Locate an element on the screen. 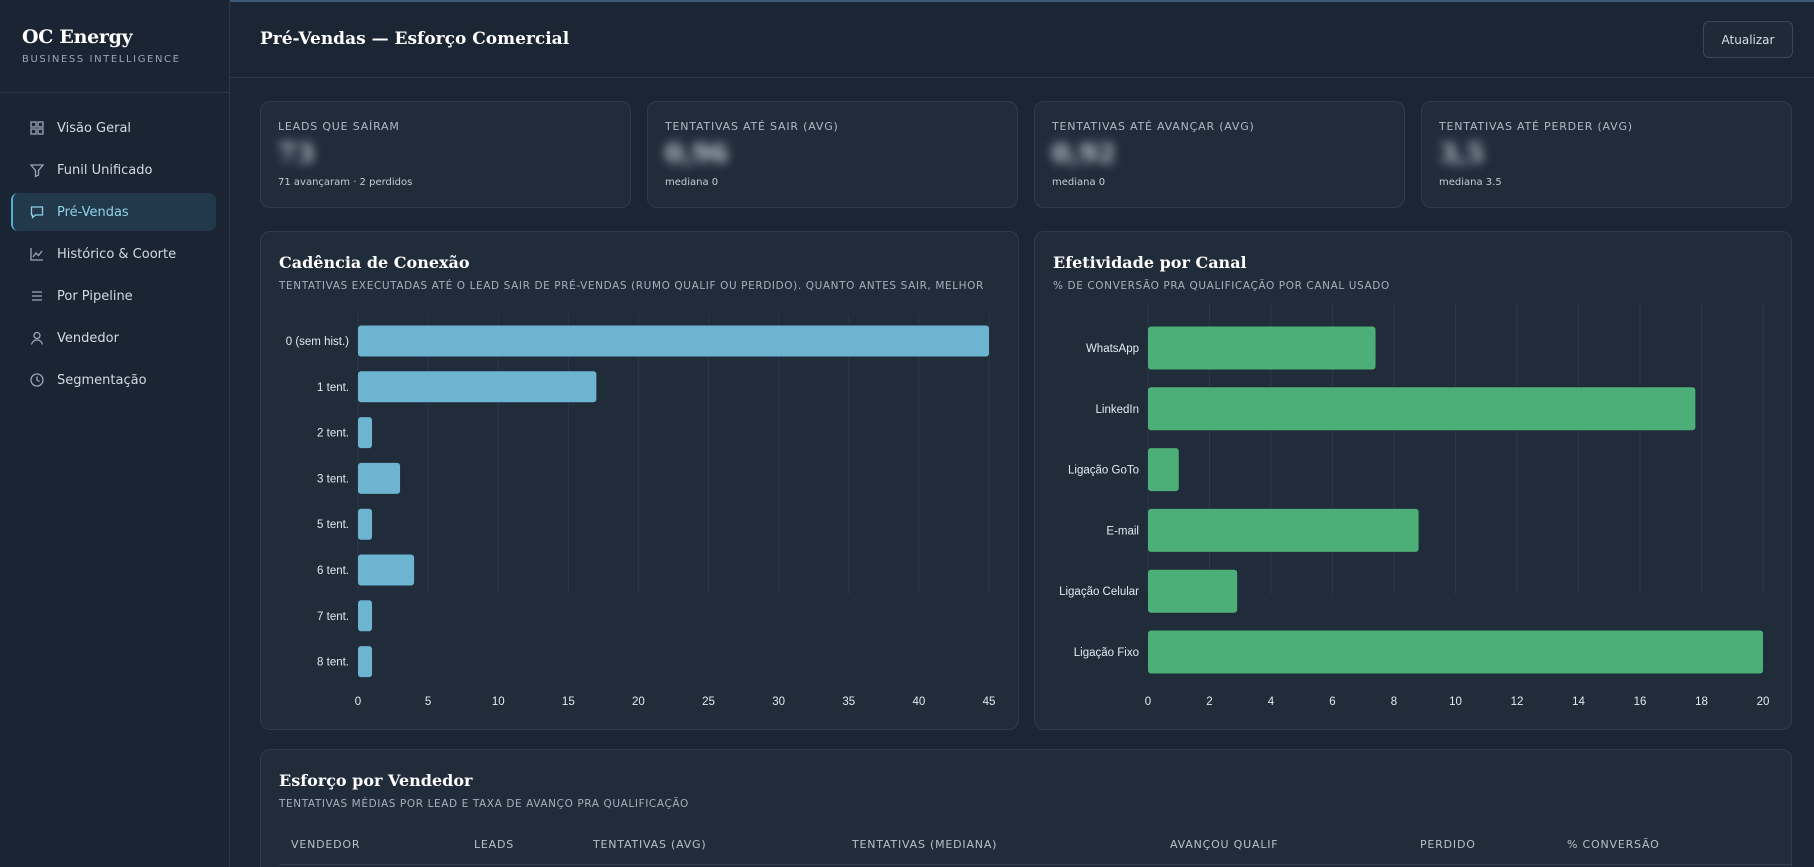 The image size is (1814, 867). column-header-tentativas-avg: TENTATIVAS (AVG) is located at coordinates (650, 844).